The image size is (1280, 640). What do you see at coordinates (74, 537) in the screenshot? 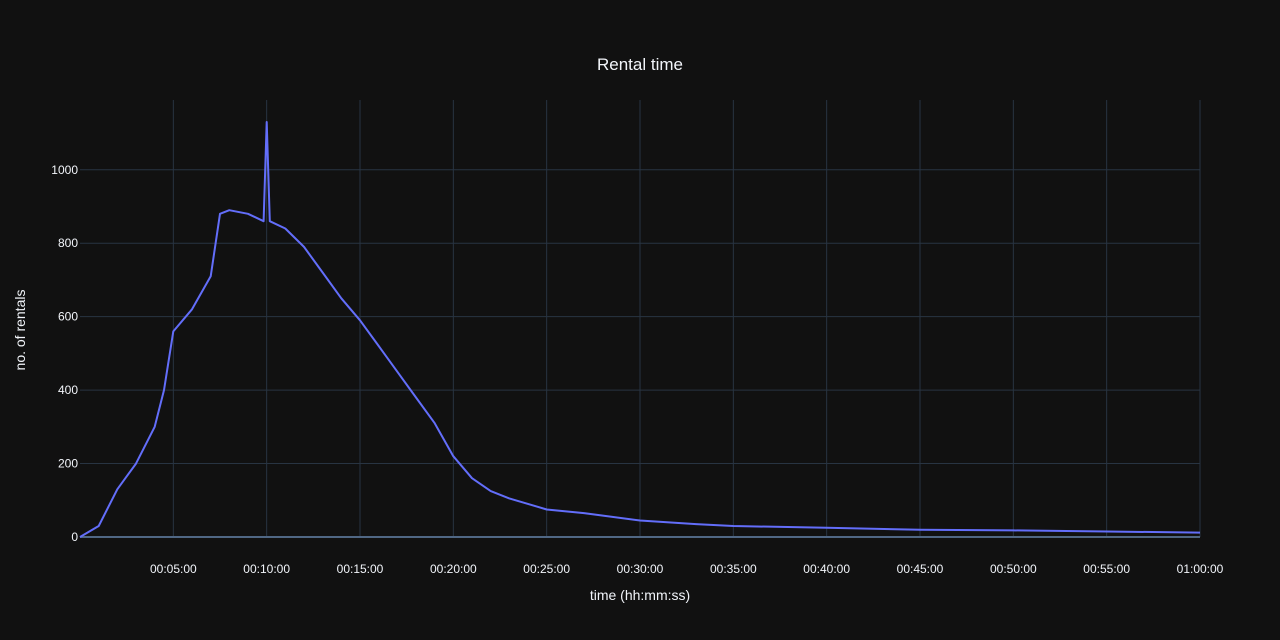
I see `y-tick-label: 0` at bounding box center [74, 537].